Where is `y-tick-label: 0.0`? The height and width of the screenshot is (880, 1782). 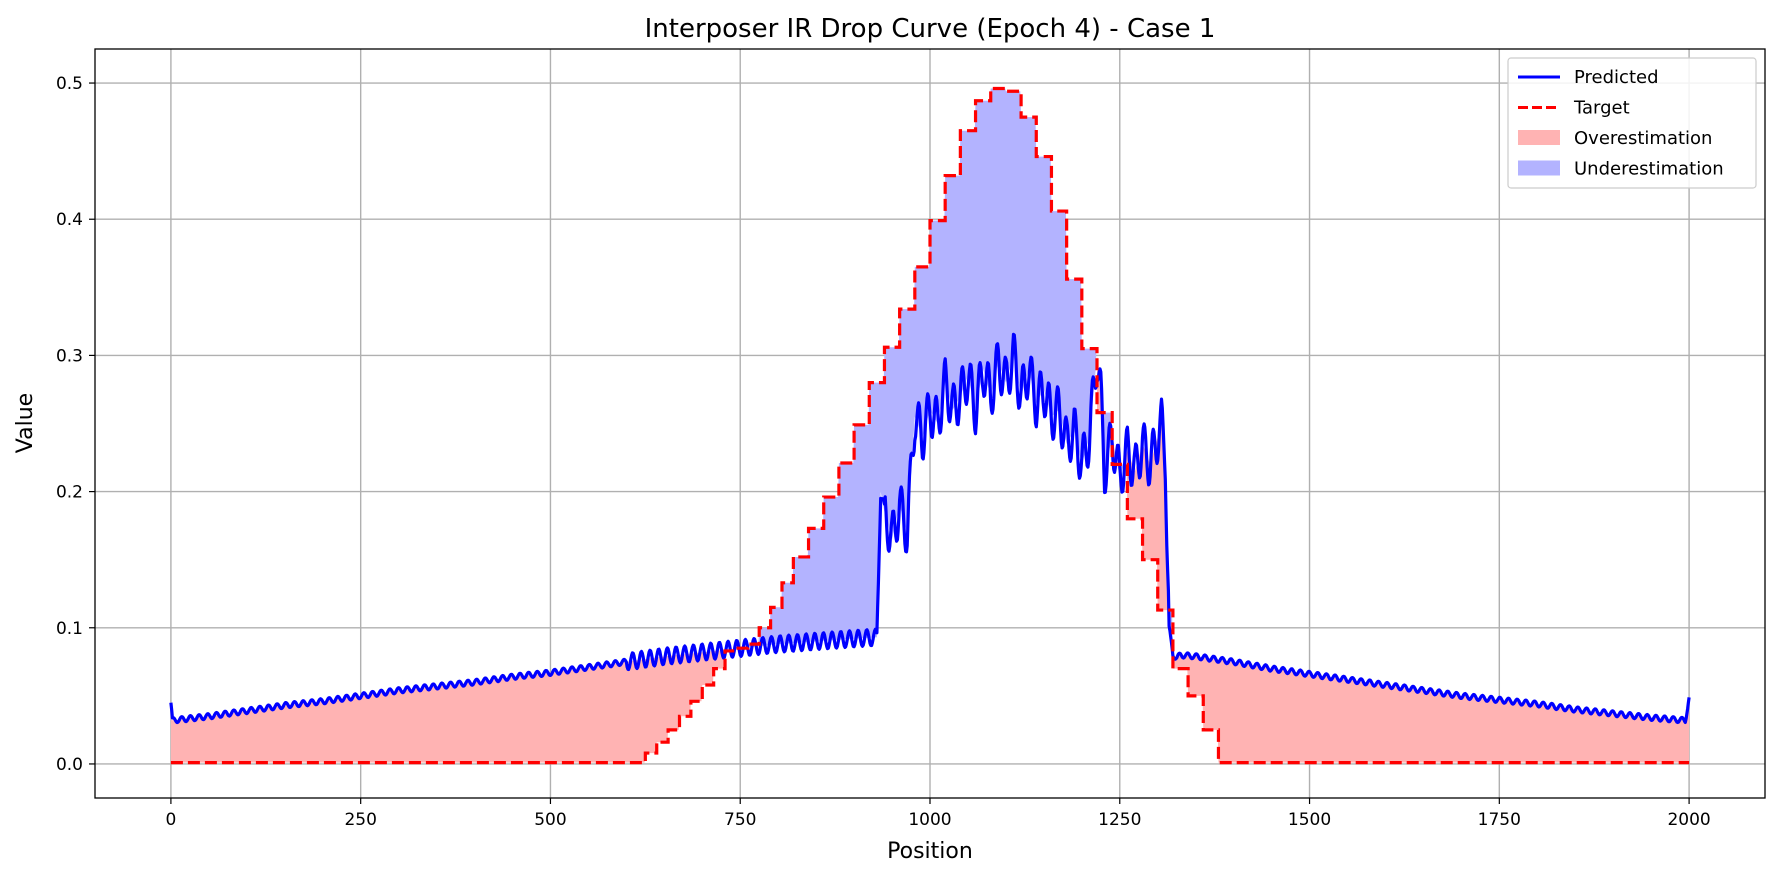 y-tick-label: 0.0 is located at coordinates (69, 765).